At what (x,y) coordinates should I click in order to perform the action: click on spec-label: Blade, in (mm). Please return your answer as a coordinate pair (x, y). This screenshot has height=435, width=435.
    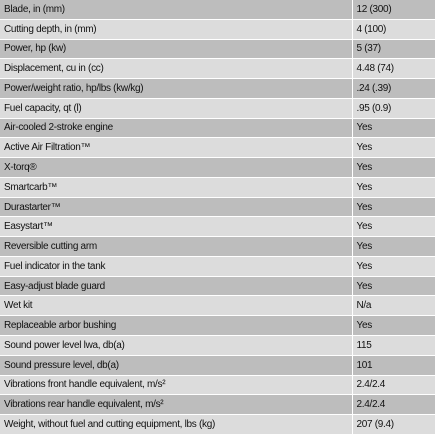
    Looking at the image, I should click on (176, 10).